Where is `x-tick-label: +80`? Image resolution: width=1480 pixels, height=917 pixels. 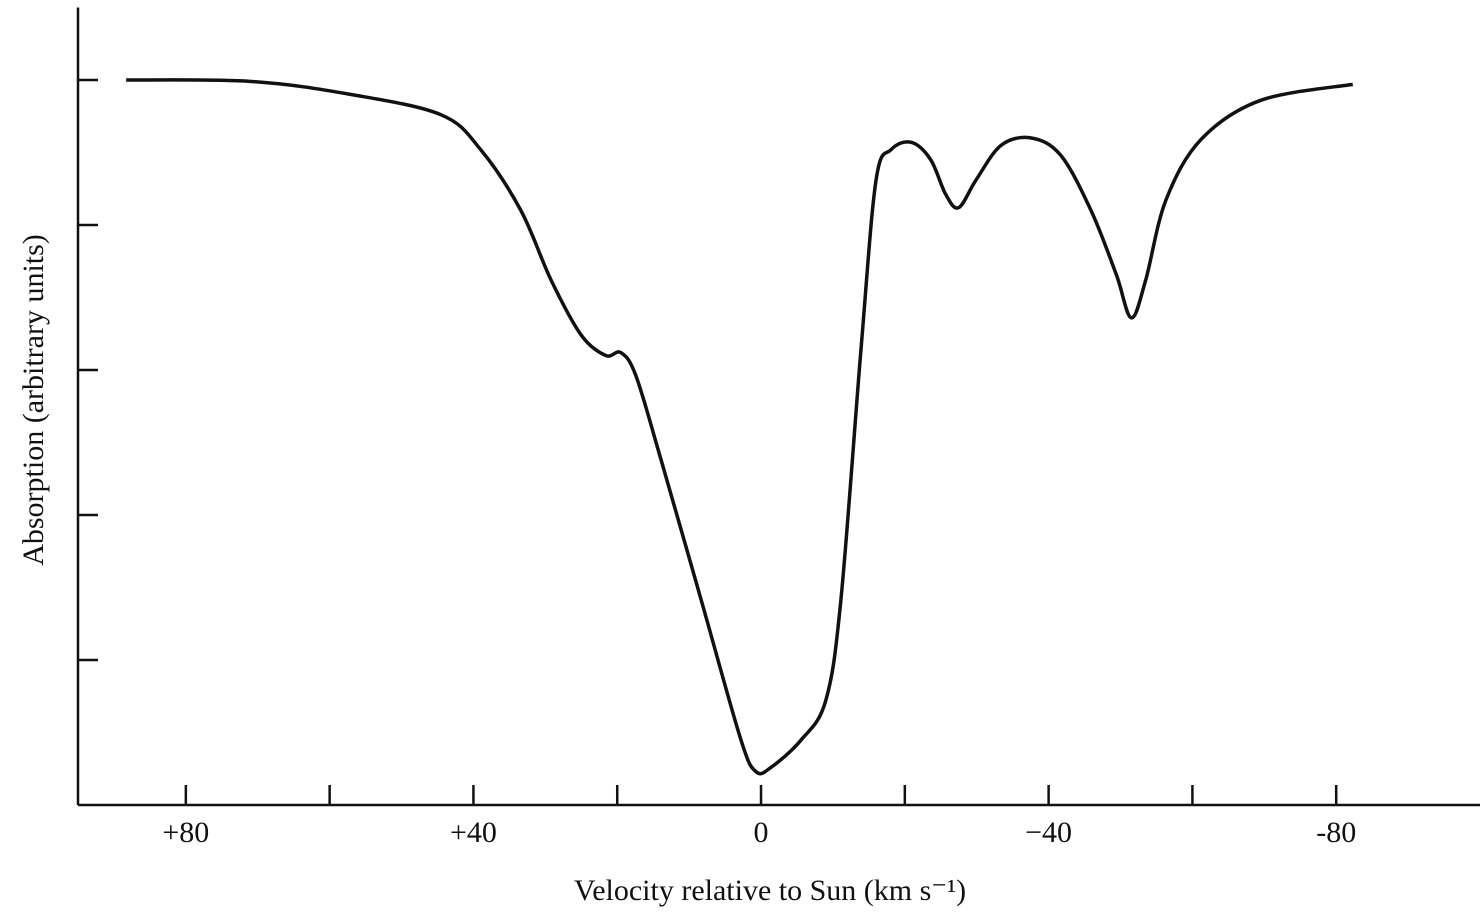 x-tick-label: +80 is located at coordinates (185, 832).